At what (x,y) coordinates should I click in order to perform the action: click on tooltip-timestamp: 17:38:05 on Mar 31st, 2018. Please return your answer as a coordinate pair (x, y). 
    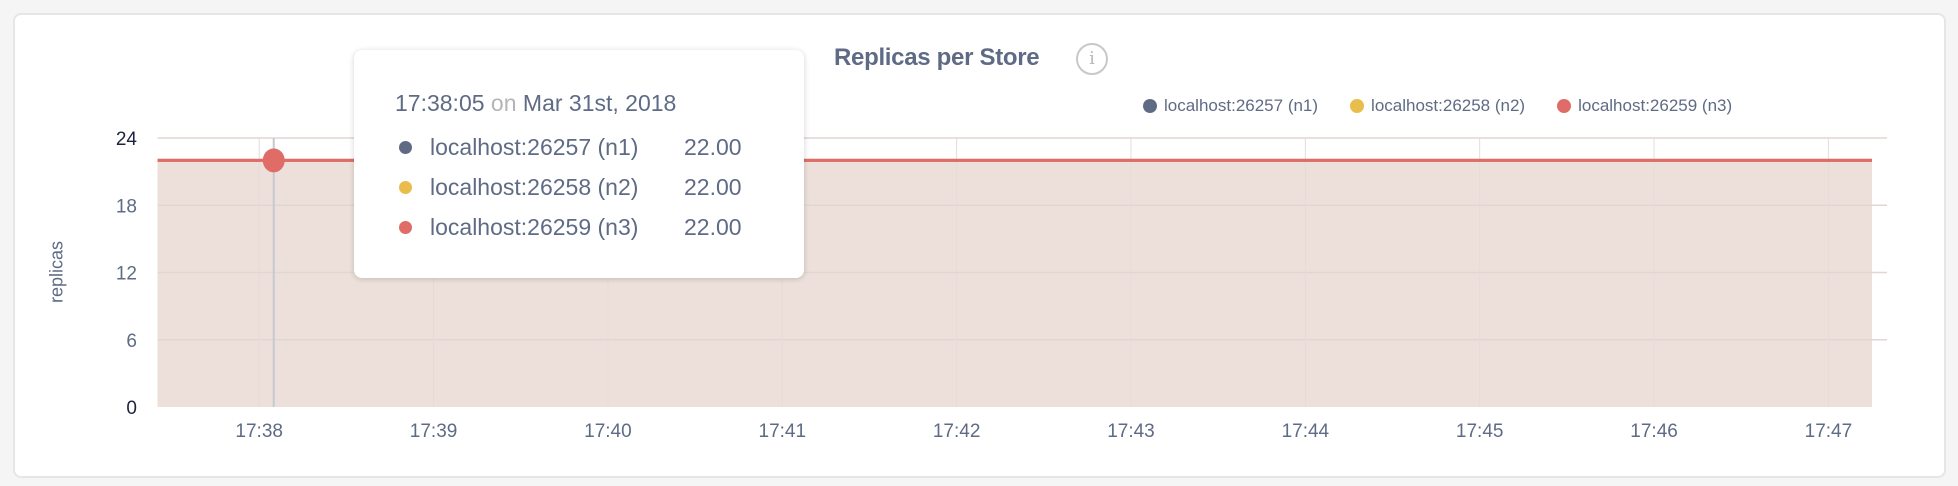
    Looking at the image, I should click on (535, 103).